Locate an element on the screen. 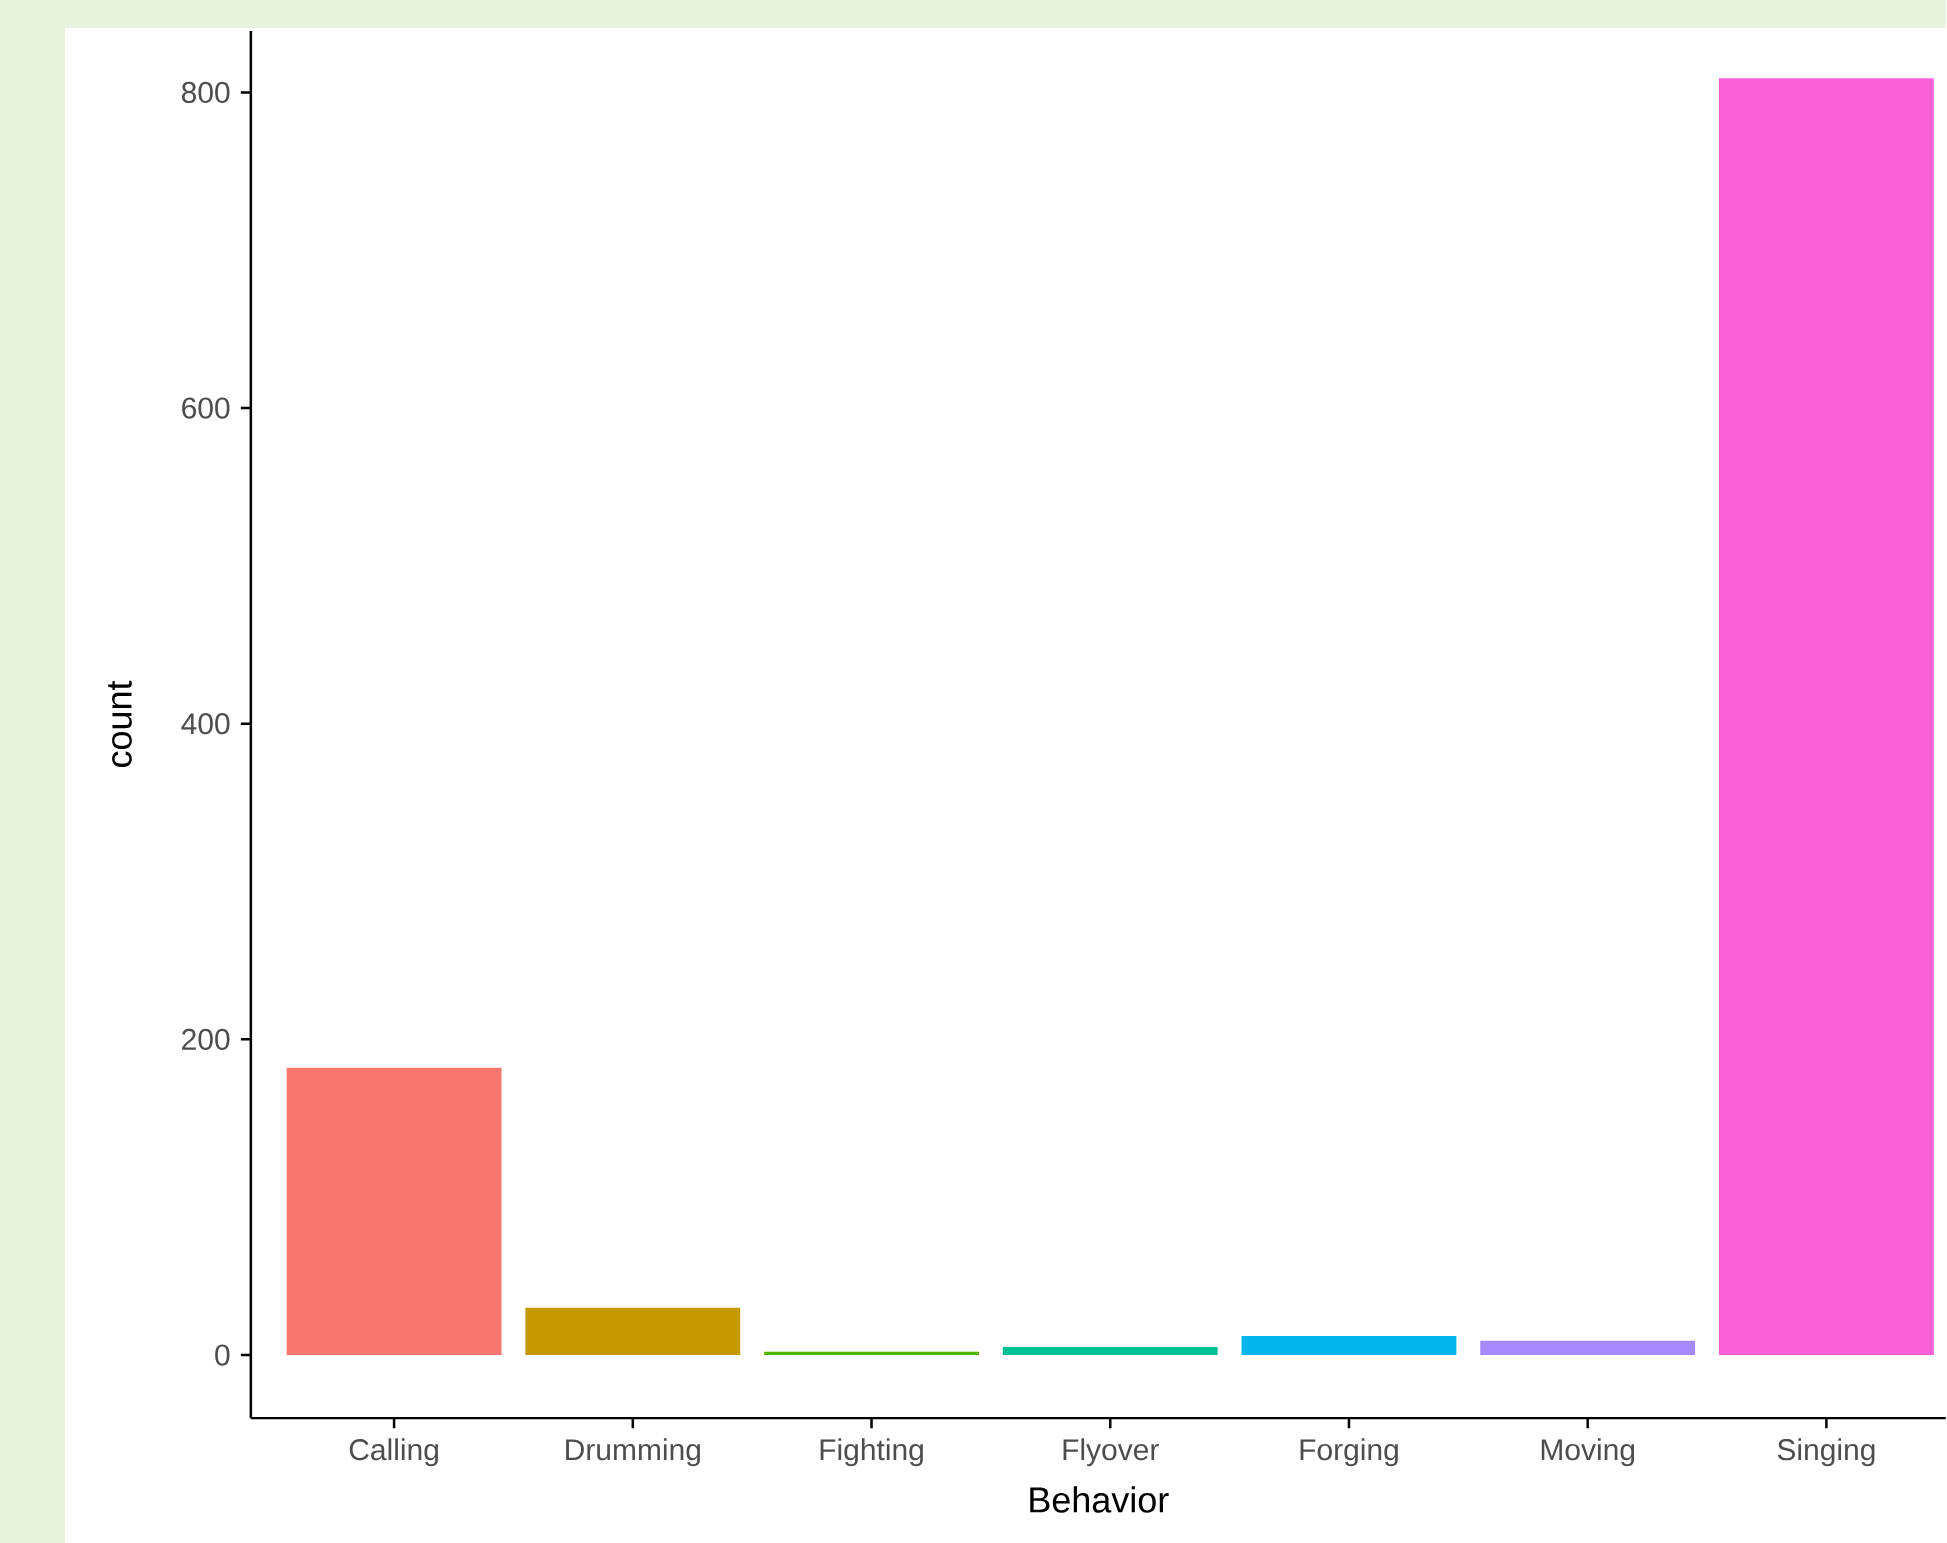 The image size is (1947, 1543). y-tick-label: 600 is located at coordinates (206, 408).